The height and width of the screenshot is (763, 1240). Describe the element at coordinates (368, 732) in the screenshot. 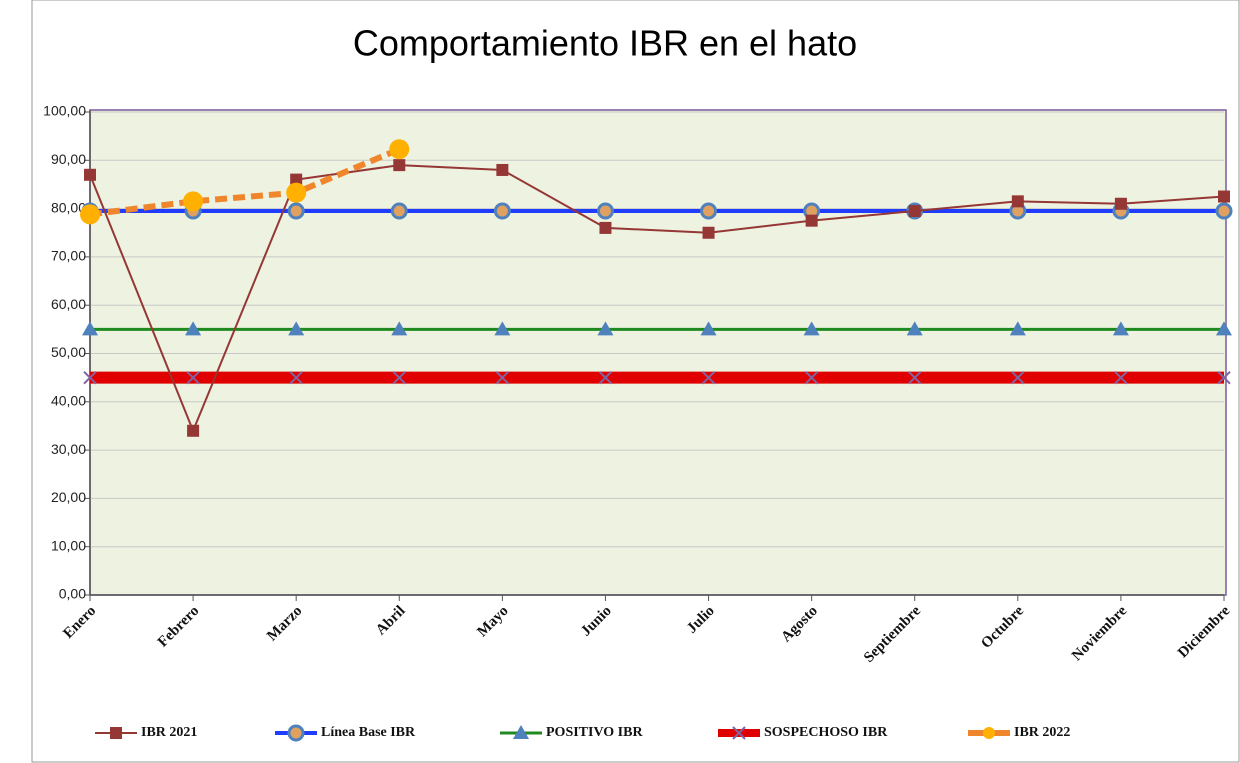

I see `legend-label: Línea Base IBR` at that location.